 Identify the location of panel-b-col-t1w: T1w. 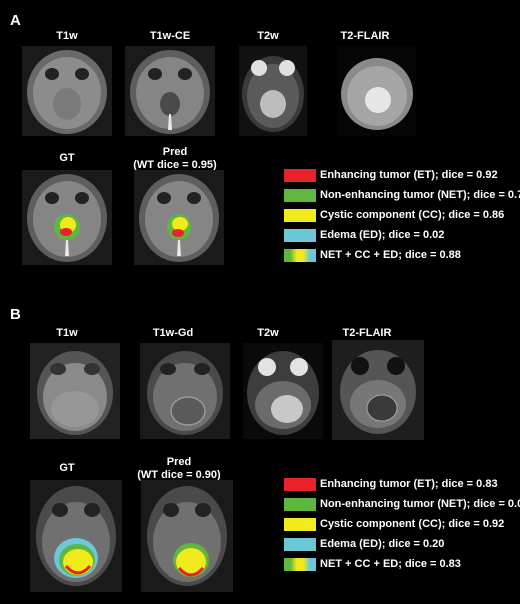
(67, 333).